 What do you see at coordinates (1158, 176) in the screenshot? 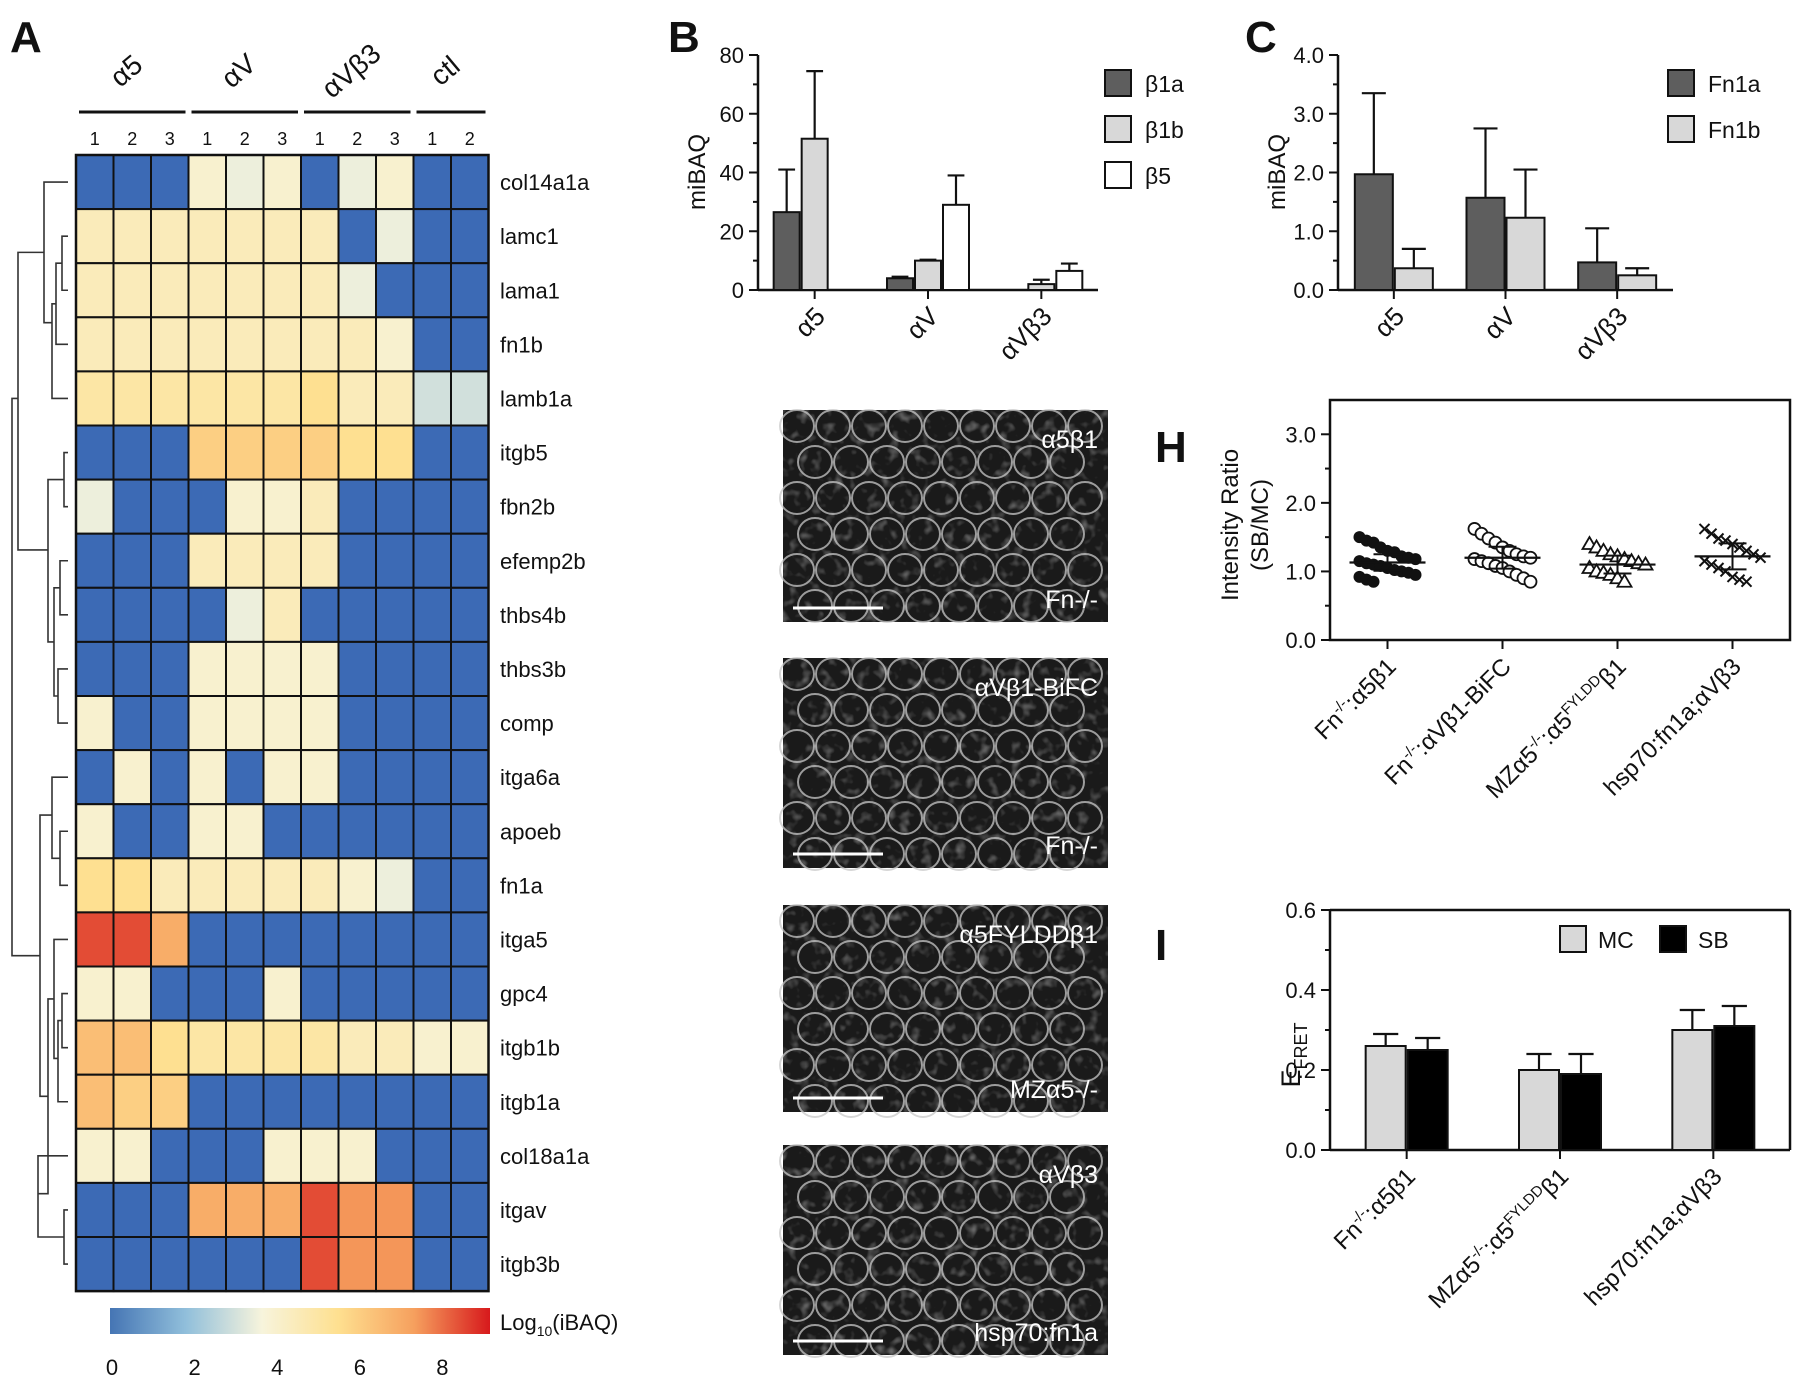
I see `legend-label: β5` at bounding box center [1158, 176].